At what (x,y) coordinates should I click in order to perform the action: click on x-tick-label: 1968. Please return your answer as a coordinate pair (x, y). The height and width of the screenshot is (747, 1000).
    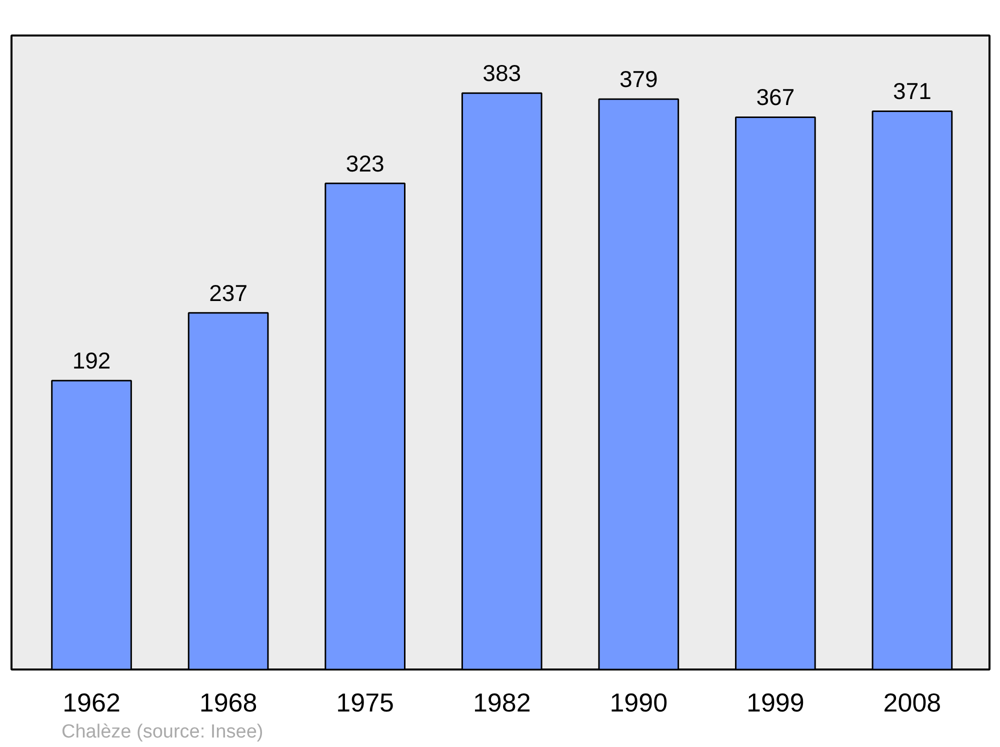
    Looking at the image, I should click on (228, 703).